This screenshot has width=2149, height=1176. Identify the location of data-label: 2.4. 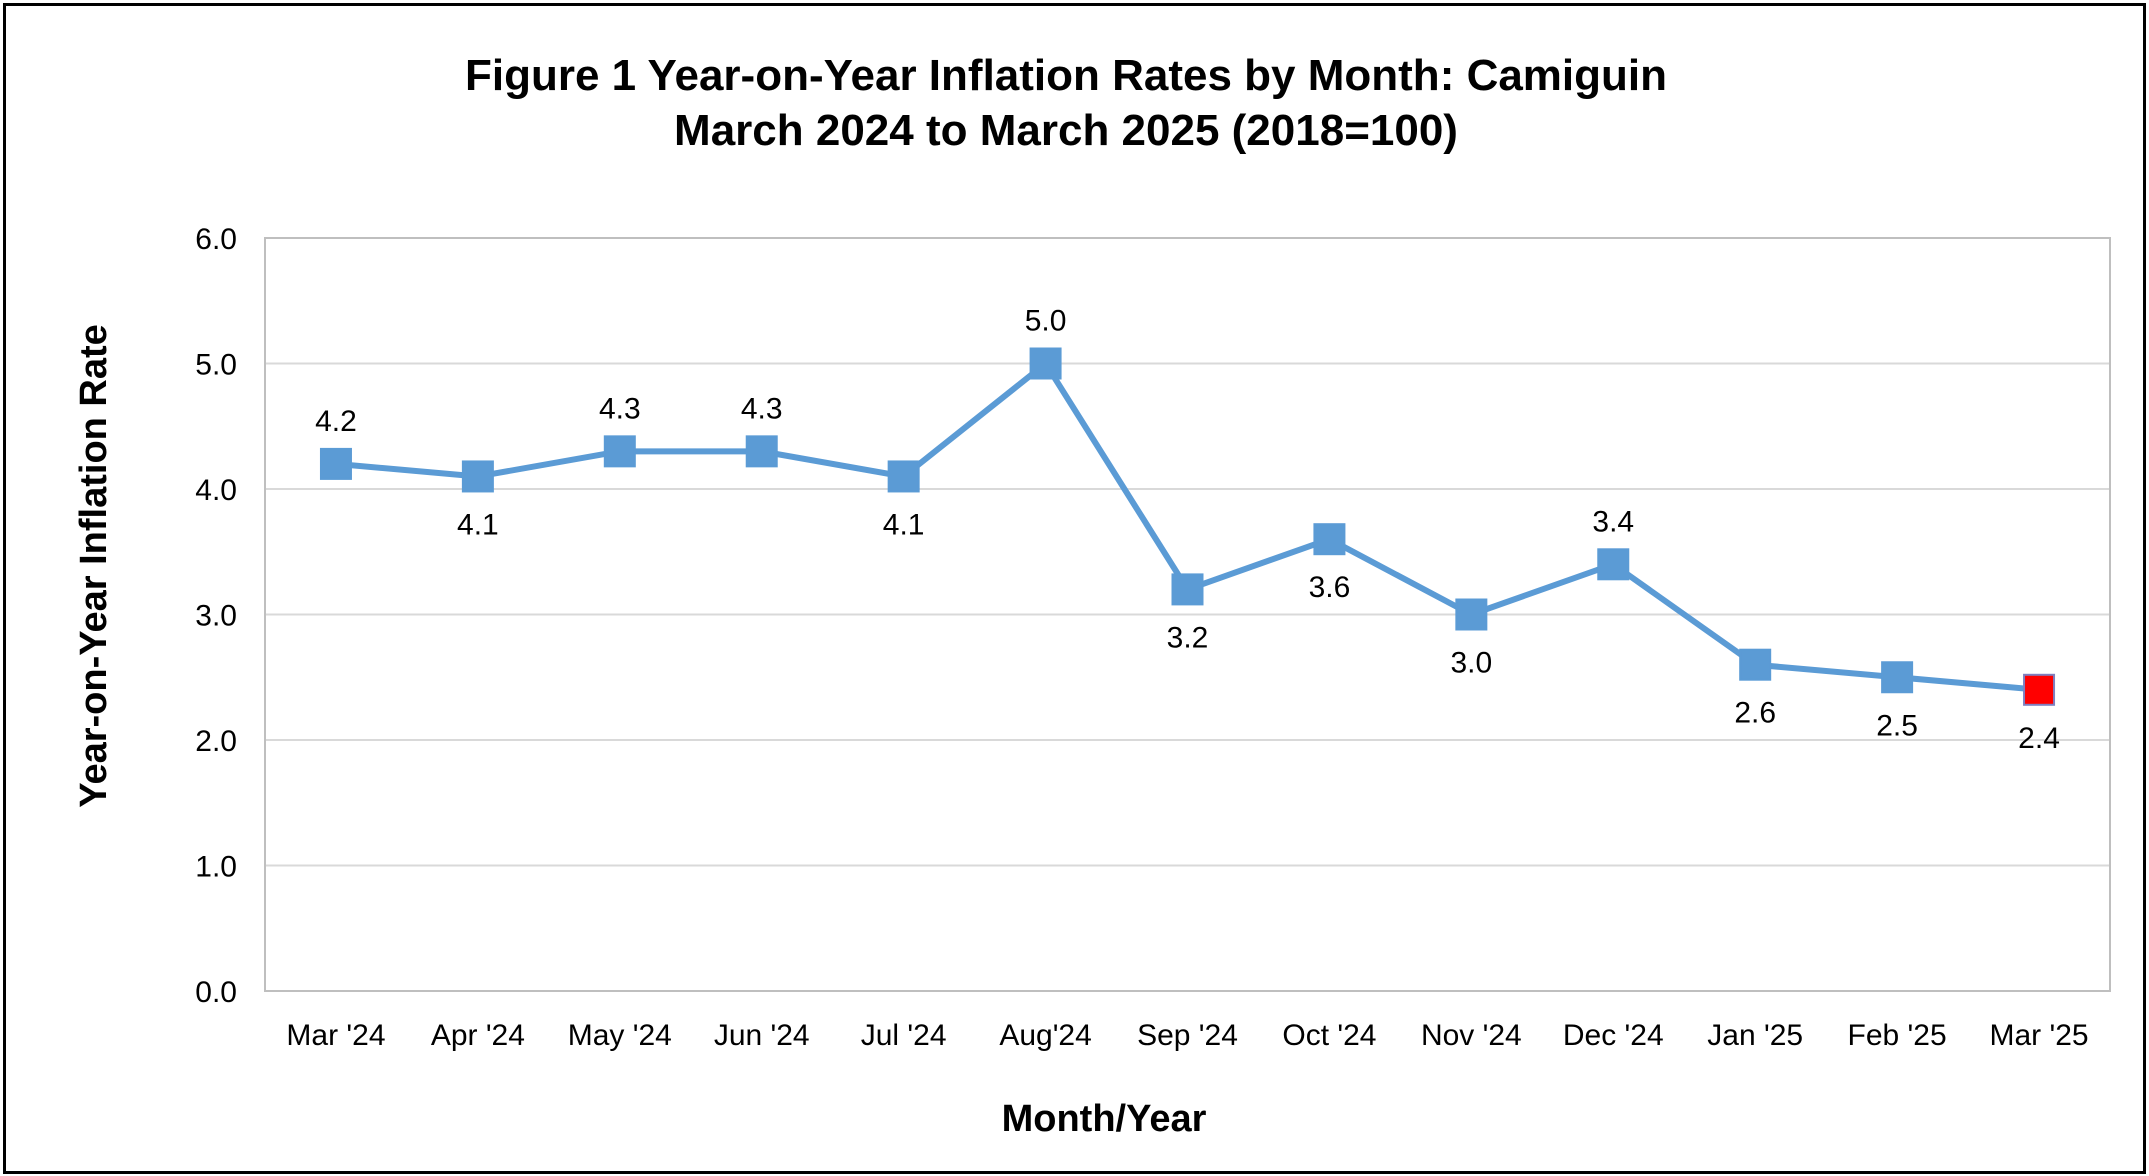
(2039, 738).